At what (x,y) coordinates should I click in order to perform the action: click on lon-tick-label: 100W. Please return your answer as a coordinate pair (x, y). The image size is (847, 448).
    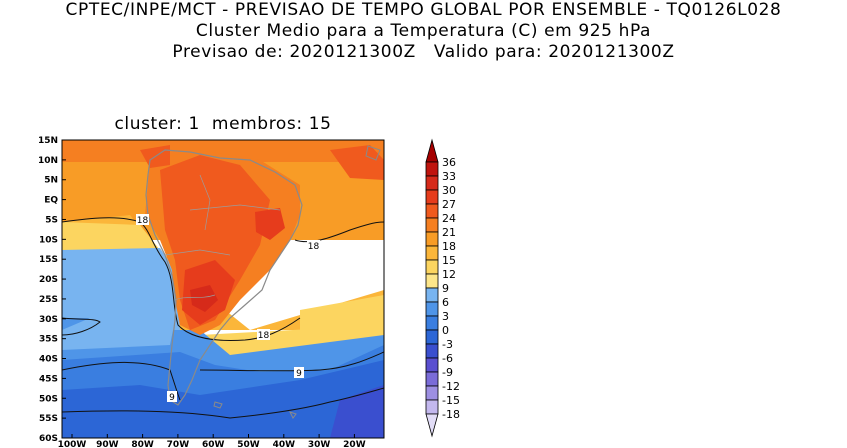
    Looking at the image, I should click on (72, 444).